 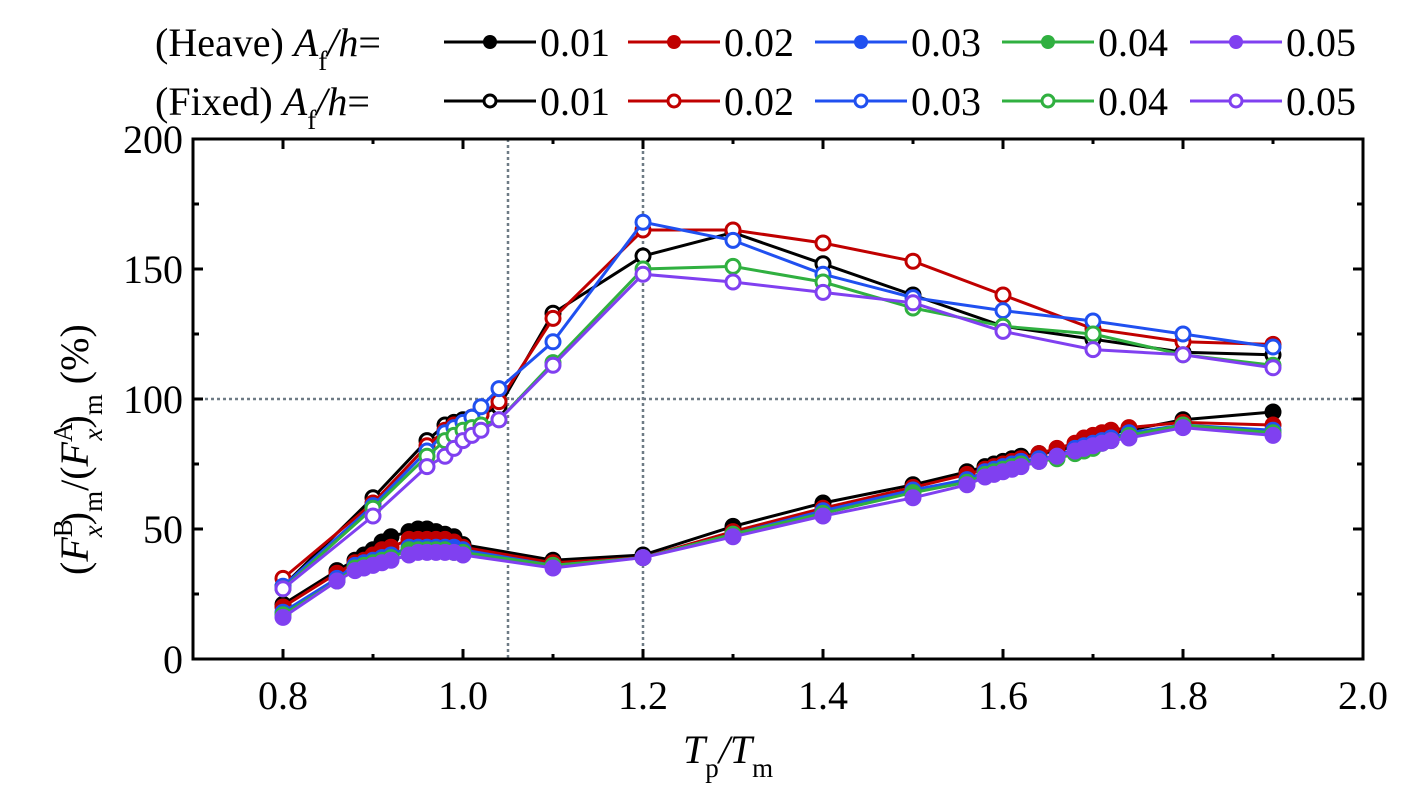 I want to click on y-title-paren1: (, so click(x=74, y=568).